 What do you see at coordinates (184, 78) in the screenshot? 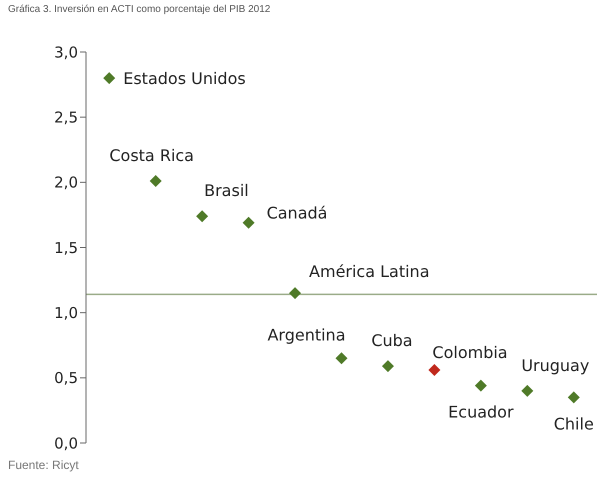
I see `annotation: Estados Unidos` at bounding box center [184, 78].